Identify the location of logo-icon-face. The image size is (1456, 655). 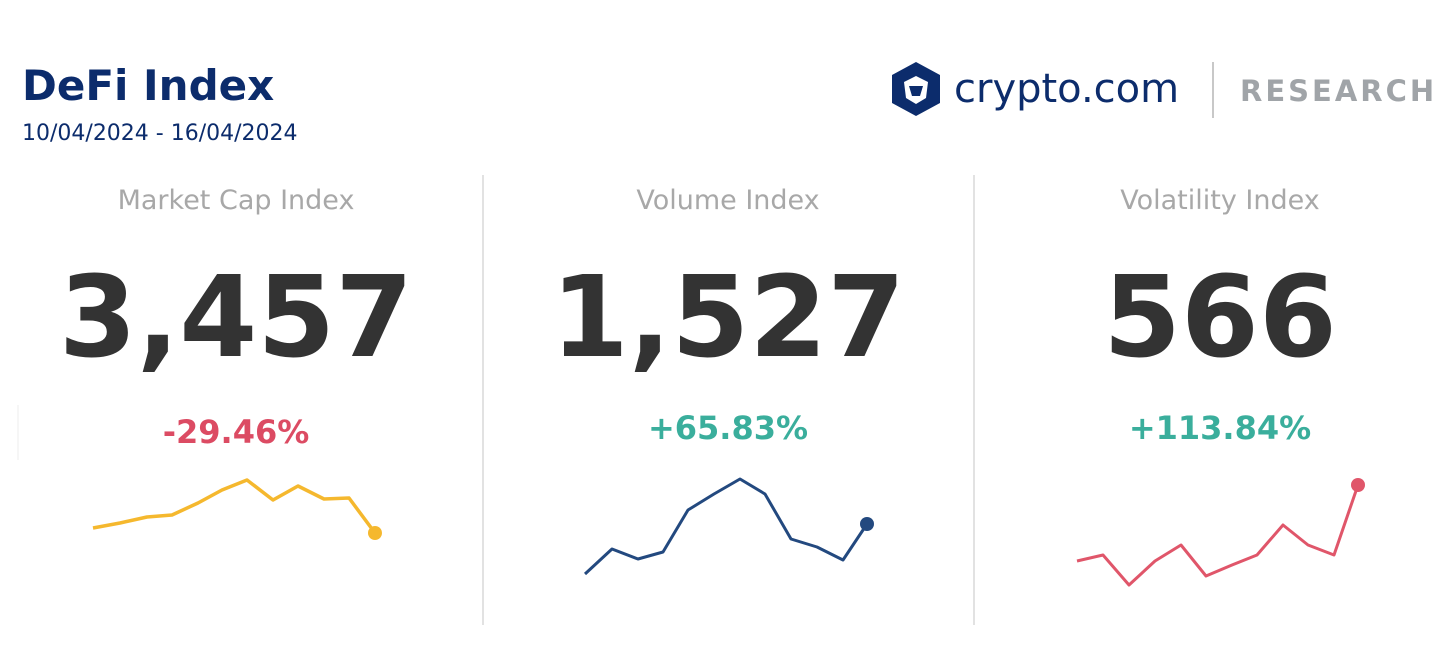
(916, 91).